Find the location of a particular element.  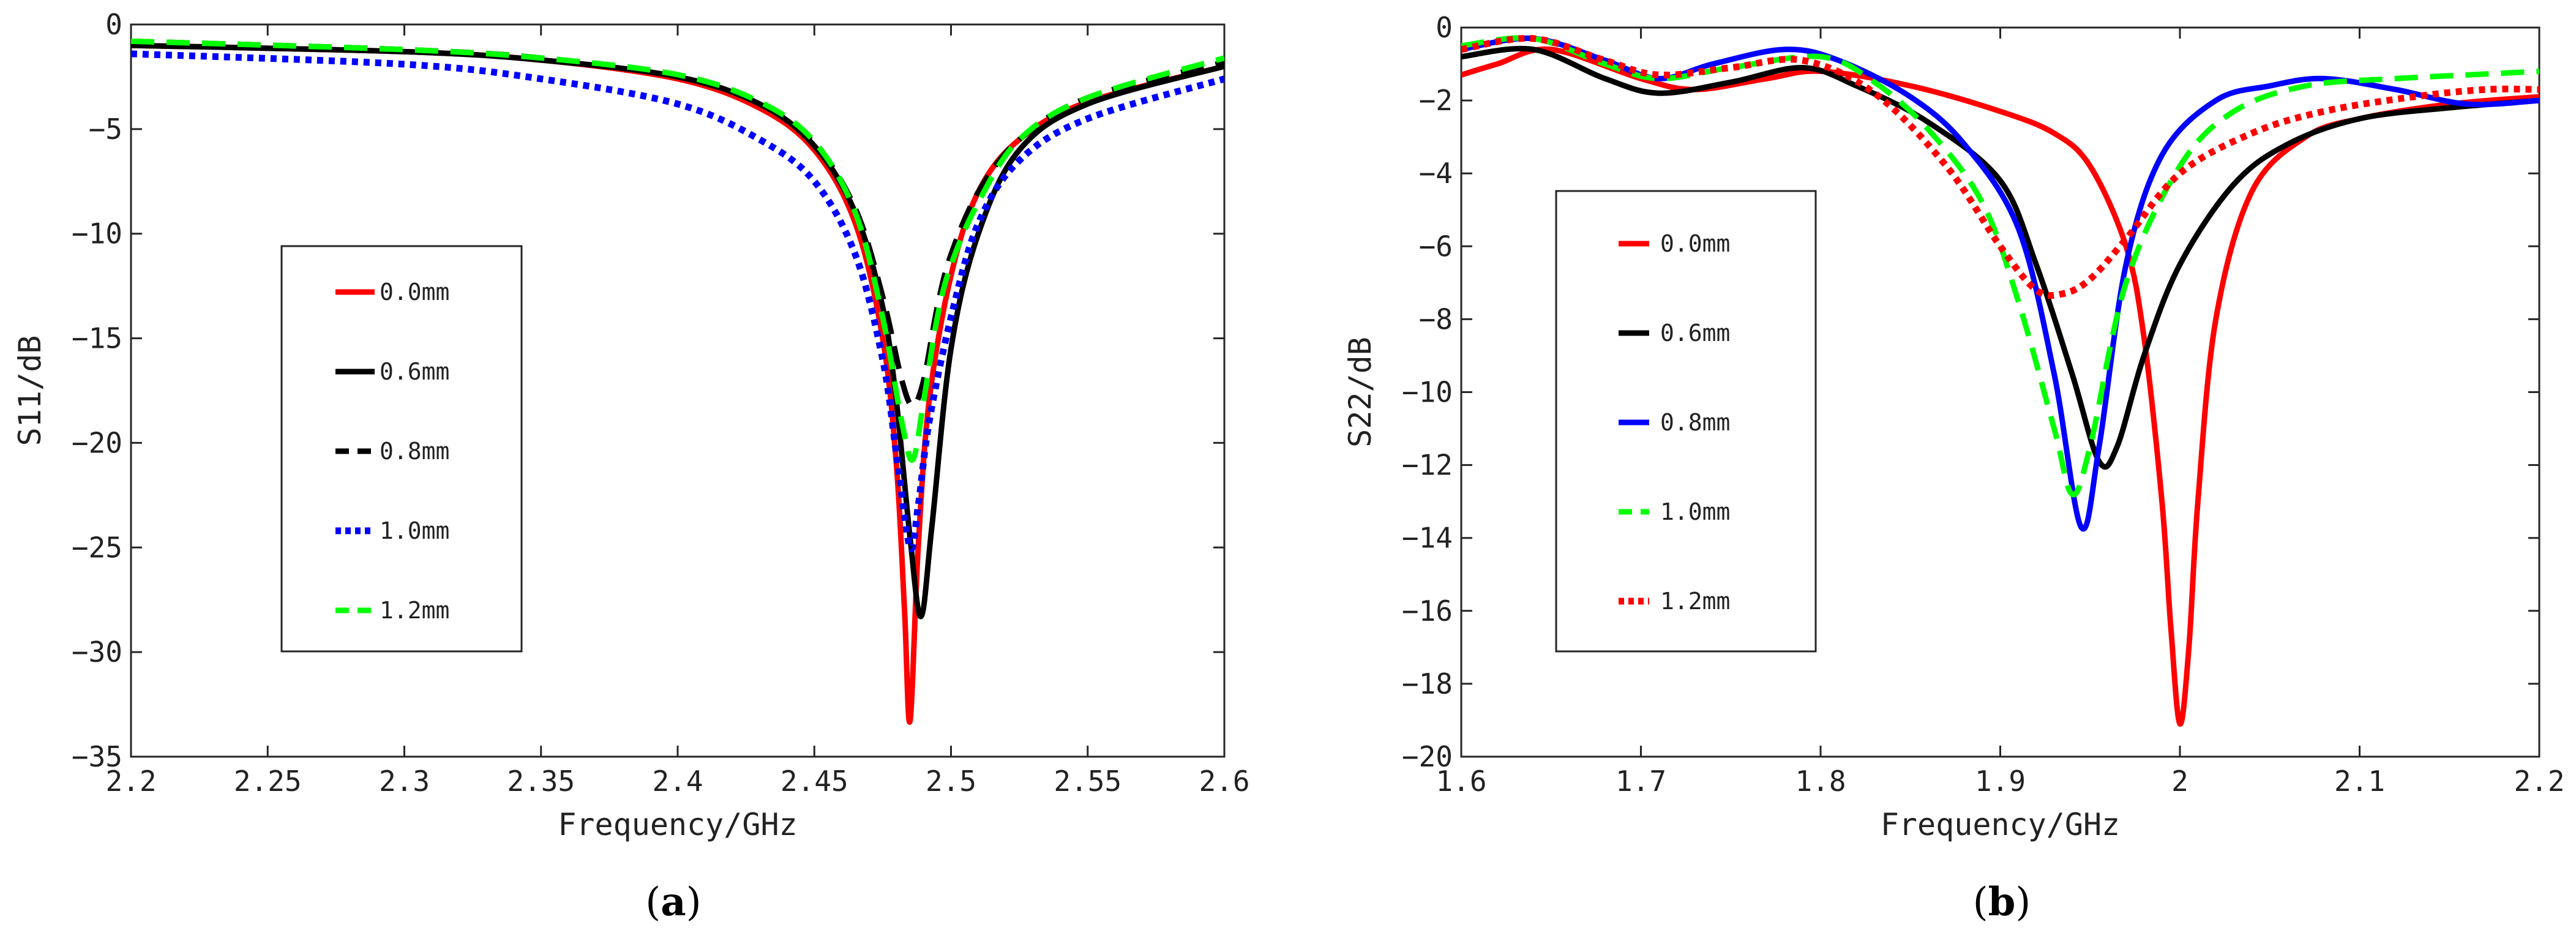

y-tick-label: −35 is located at coordinates (97, 757).